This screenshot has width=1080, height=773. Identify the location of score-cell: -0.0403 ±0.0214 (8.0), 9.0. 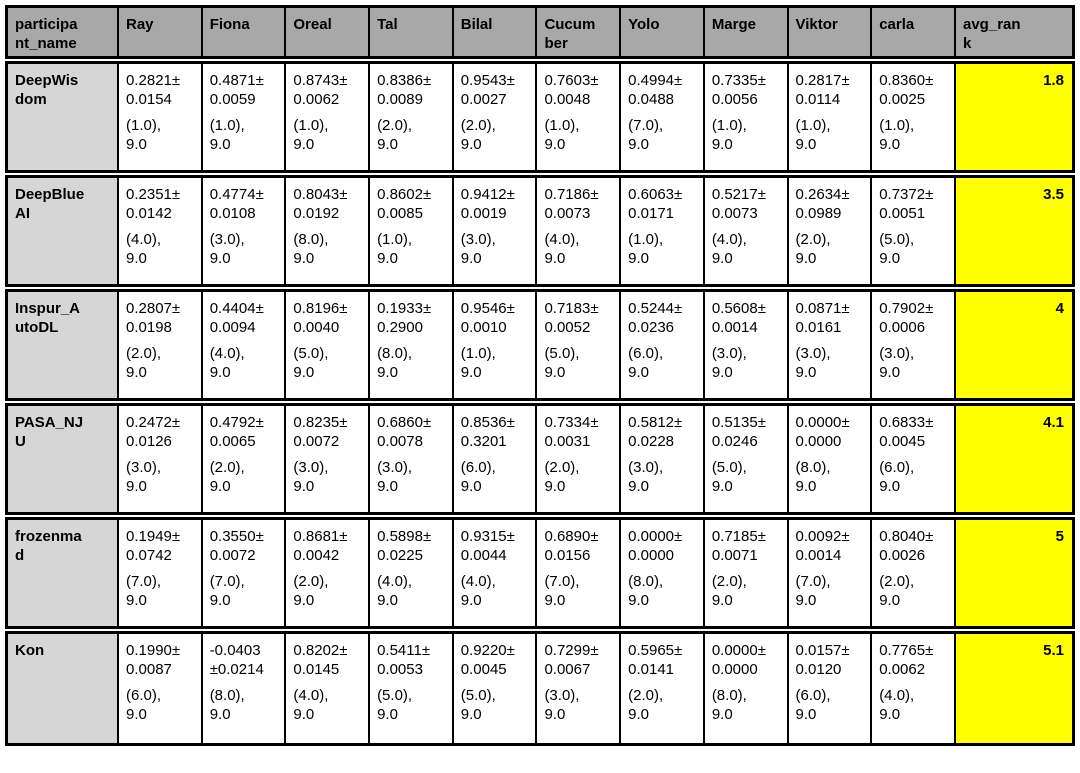
(243, 685).